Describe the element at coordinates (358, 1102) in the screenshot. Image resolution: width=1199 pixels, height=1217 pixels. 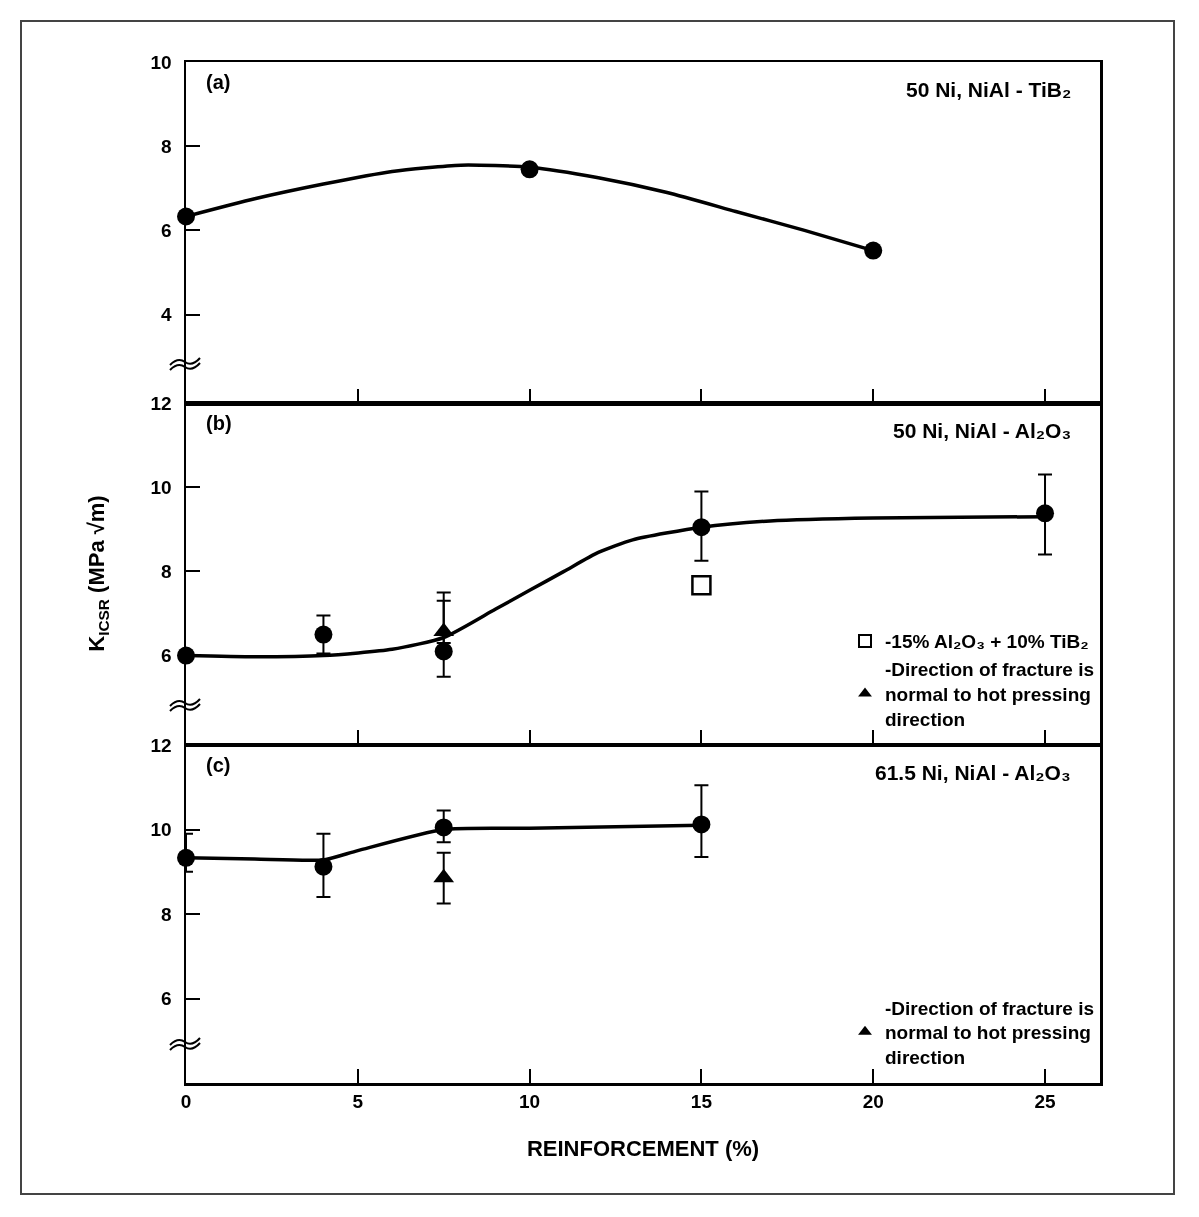
I see `x-tick-label: 5` at that location.